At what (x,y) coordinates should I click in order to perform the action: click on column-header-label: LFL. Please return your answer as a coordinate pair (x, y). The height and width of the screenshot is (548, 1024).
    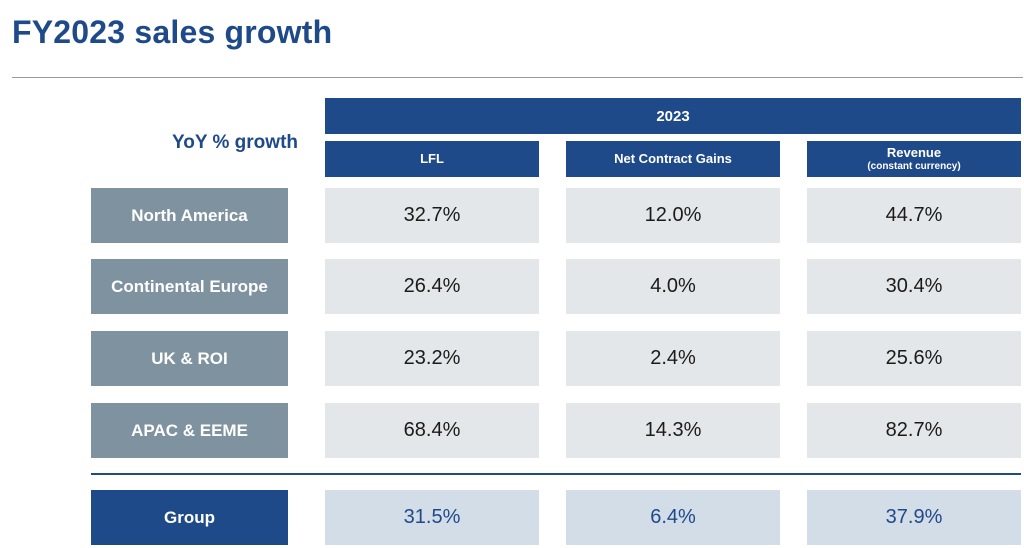
    Looking at the image, I should click on (432, 158).